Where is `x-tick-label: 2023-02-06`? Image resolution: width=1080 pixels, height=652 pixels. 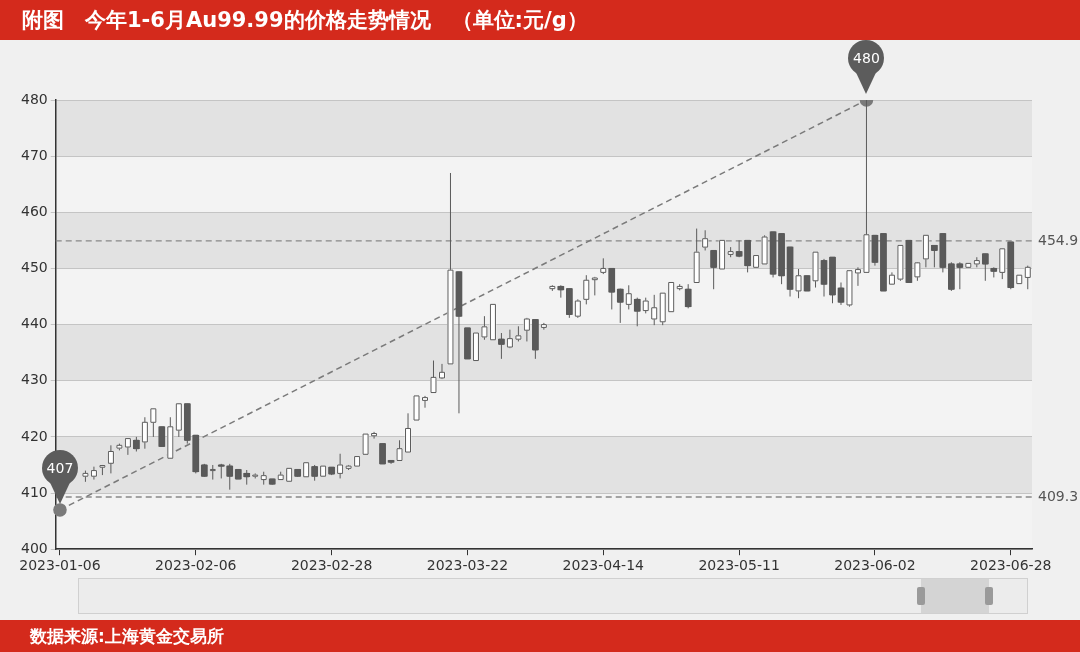
x-tick-label: 2023-02-06 is located at coordinates (196, 565).